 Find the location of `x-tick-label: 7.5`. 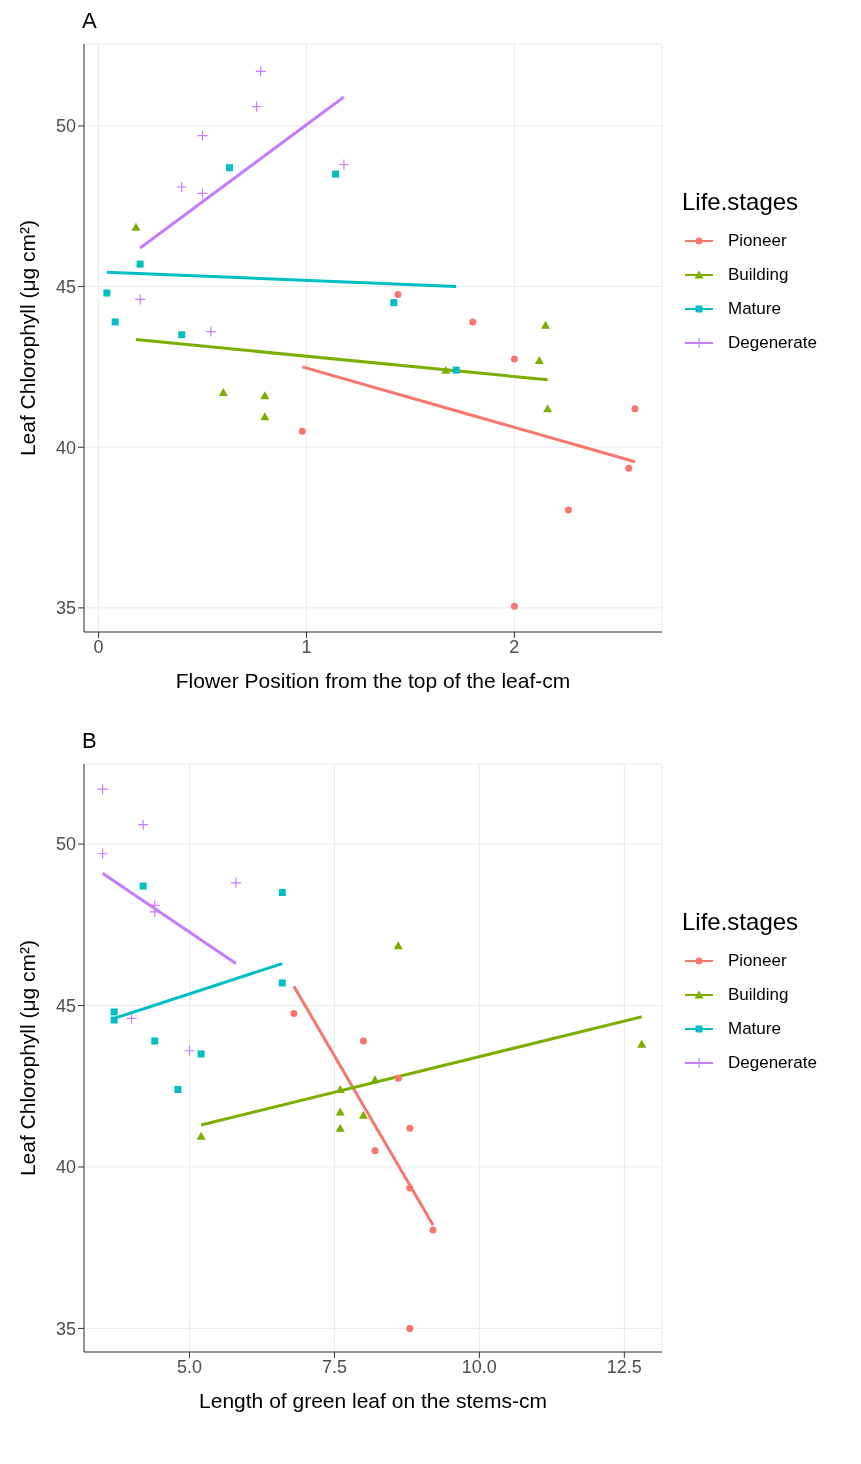

x-tick-label: 7.5 is located at coordinates (334, 1366).